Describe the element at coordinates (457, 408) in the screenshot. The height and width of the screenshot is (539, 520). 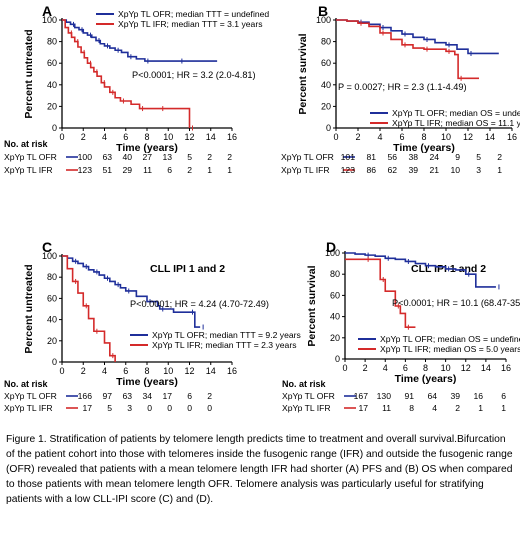
I see `risk-count: 2` at that location.